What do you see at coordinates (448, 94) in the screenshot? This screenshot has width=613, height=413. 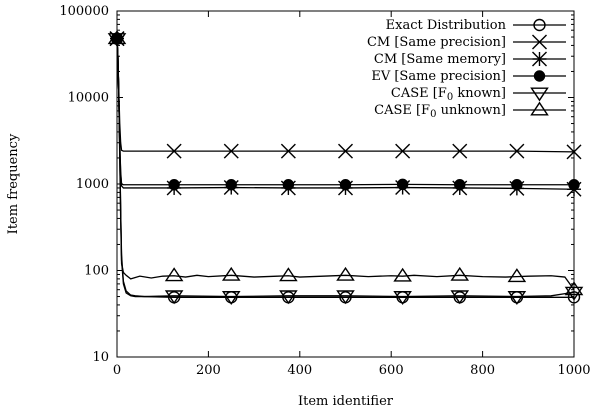 I see `legend-label: CASE [F0 known]` at bounding box center [448, 94].